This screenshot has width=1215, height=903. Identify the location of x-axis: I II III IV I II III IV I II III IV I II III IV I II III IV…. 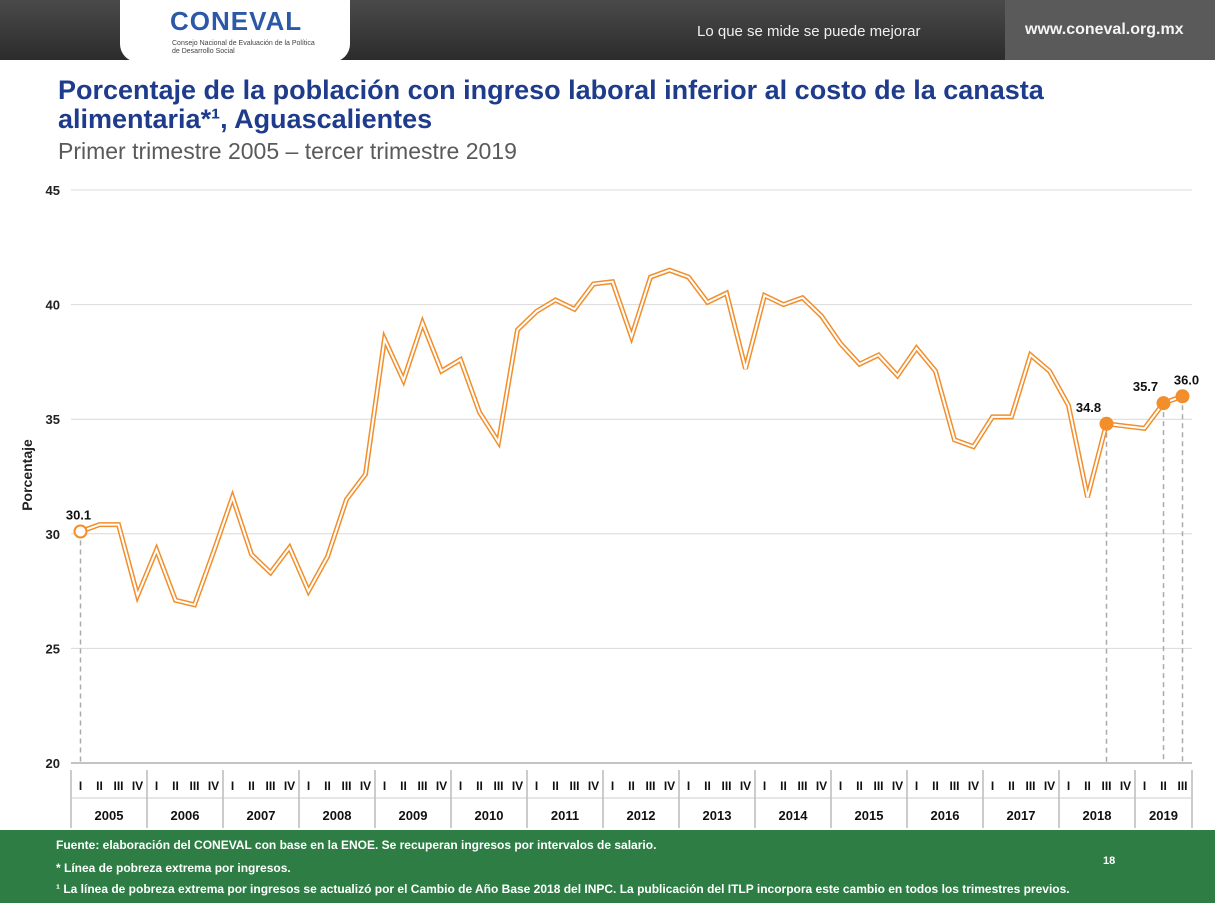
(631, 795).